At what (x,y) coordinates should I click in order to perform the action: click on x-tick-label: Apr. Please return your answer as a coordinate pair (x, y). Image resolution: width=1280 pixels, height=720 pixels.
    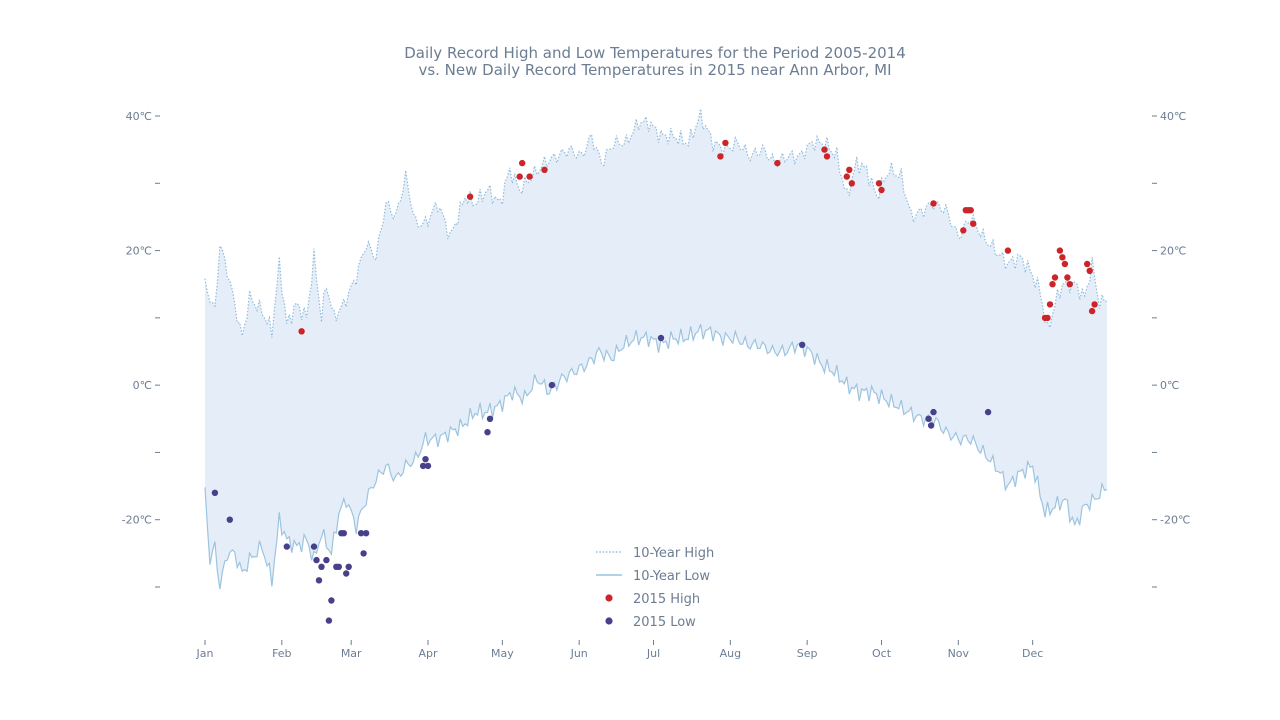
    Looking at the image, I should click on (429, 653).